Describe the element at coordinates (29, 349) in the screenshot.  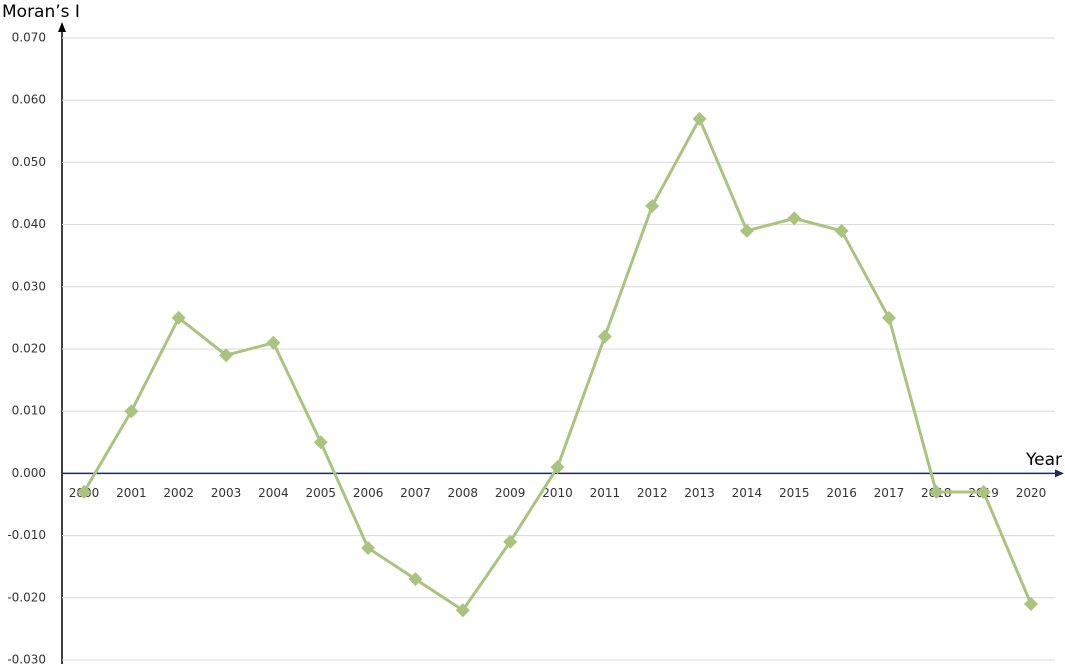
I see `y-tick-label: 0.020` at that location.